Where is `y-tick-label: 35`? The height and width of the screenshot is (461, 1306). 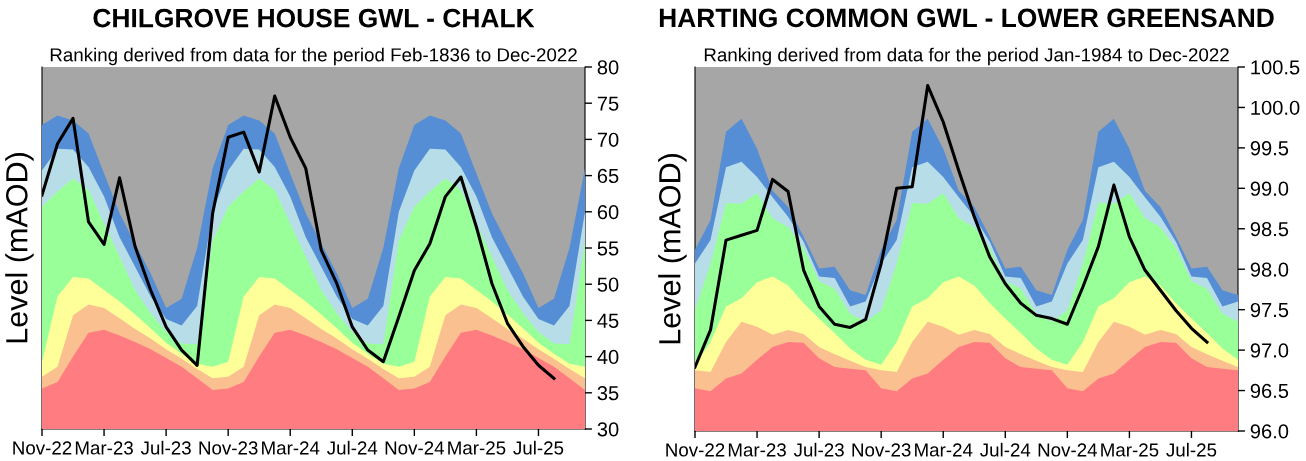
y-tick-label: 35 is located at coordinates (608, 393).